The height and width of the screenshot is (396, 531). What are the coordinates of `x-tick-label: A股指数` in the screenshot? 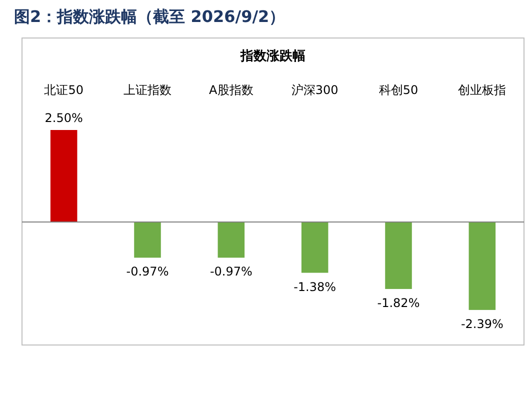 It's located at (231, 90).